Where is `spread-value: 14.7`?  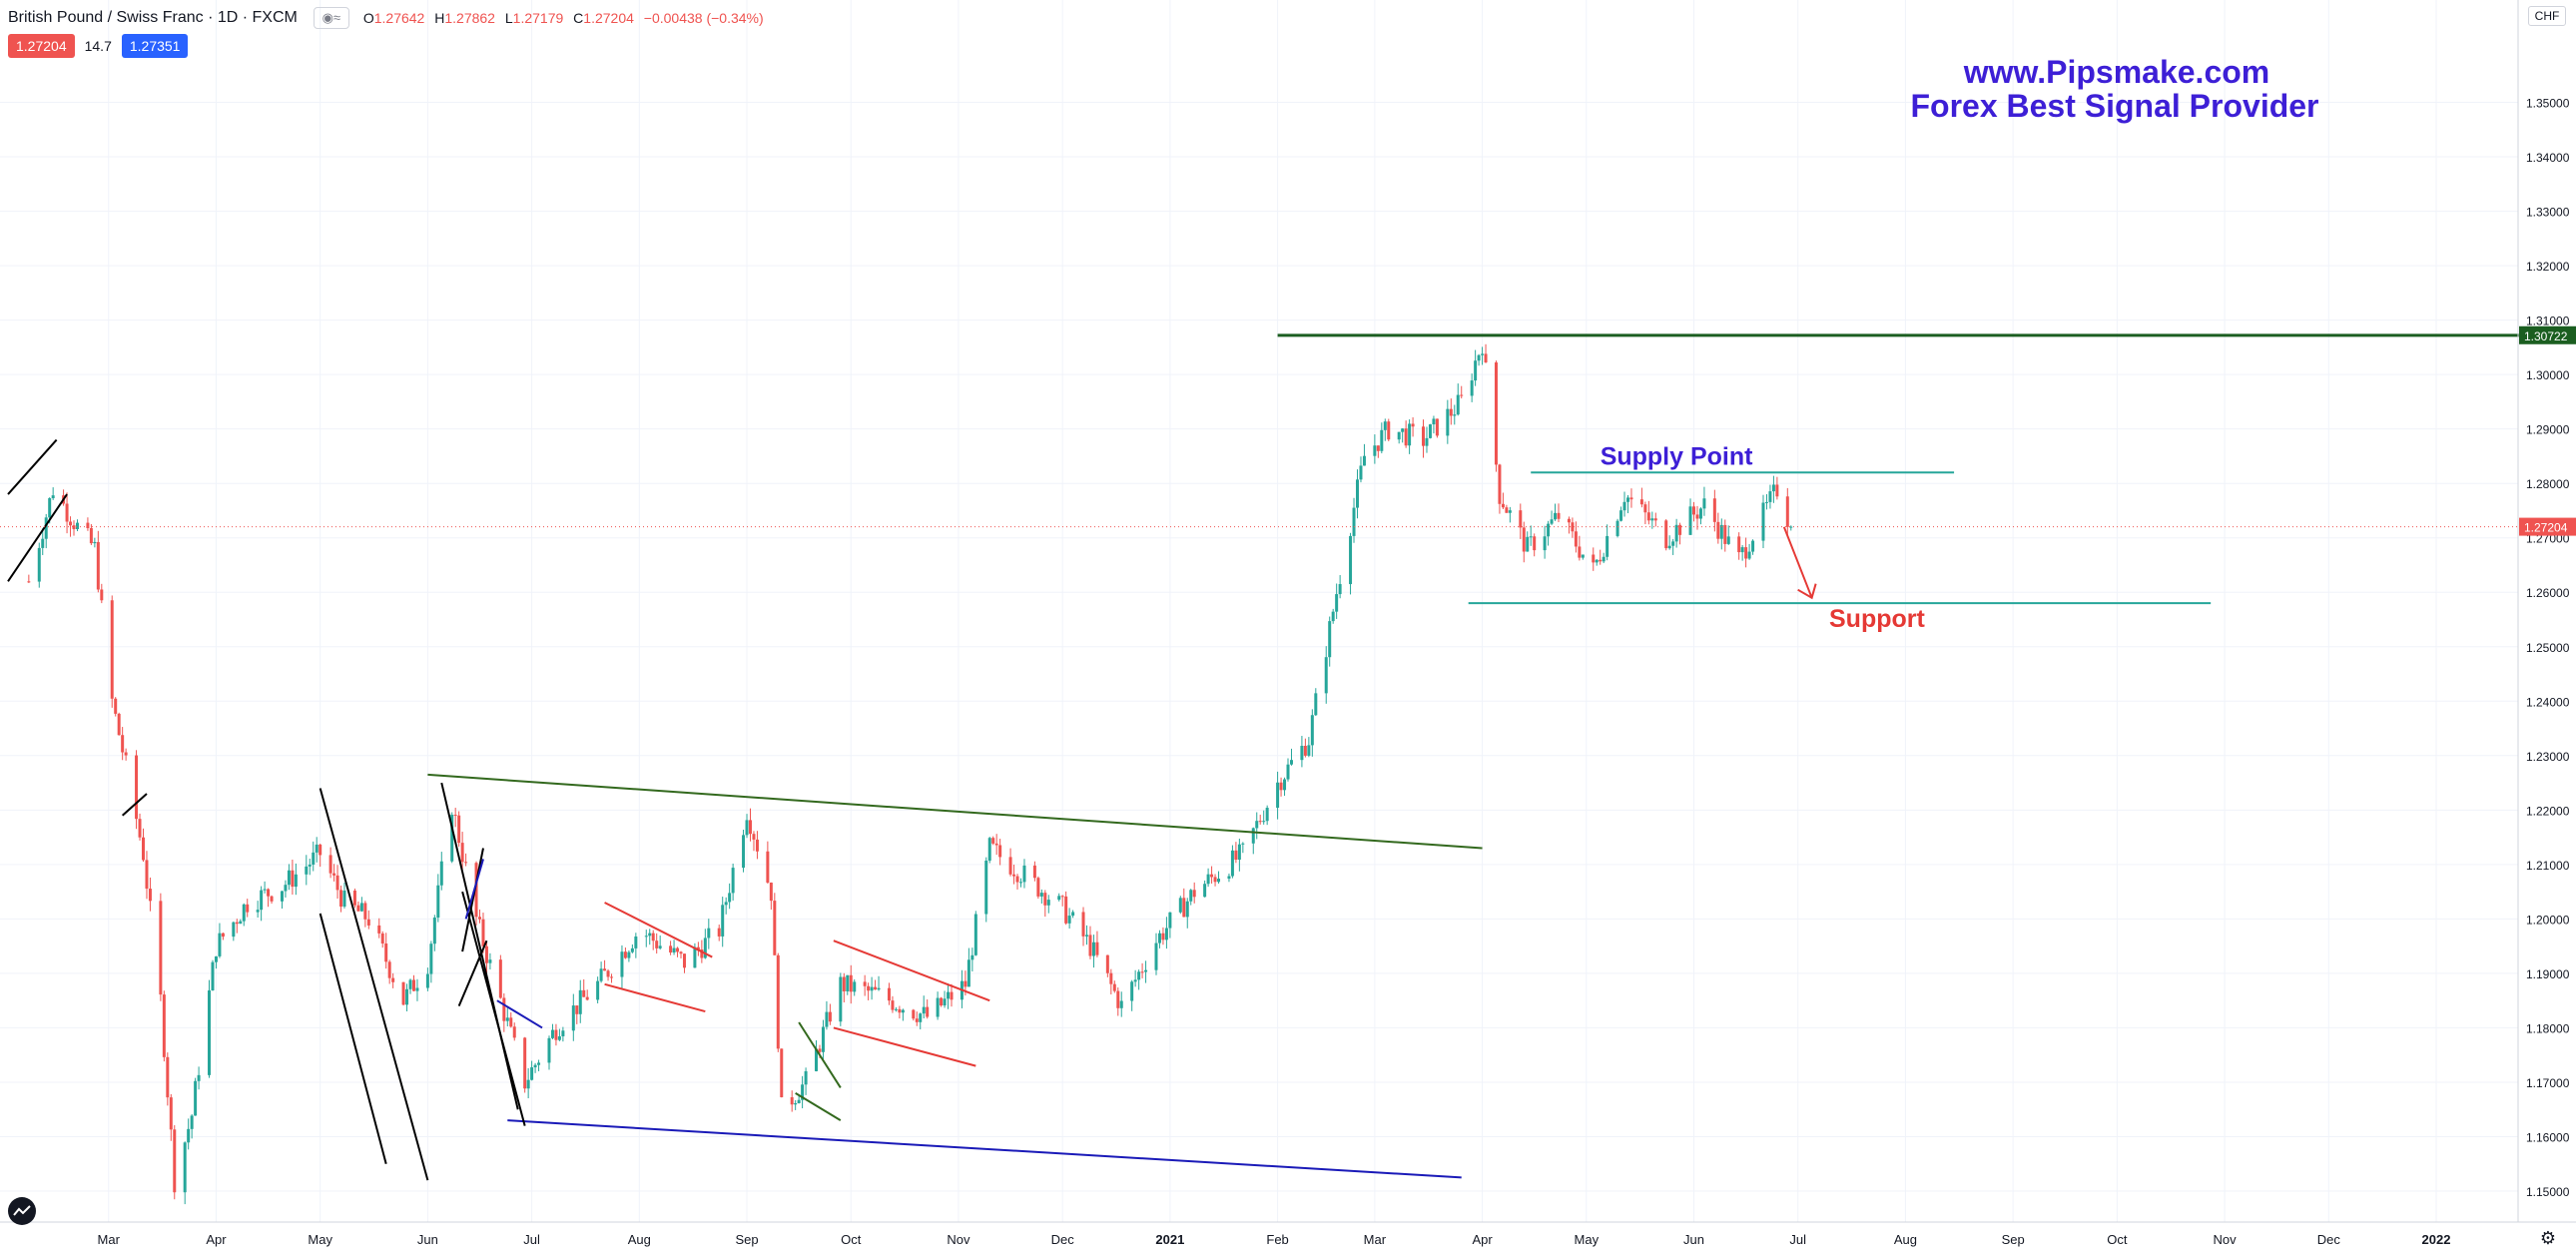
spread-value: 14.7 is located at coordinates (98, 46).